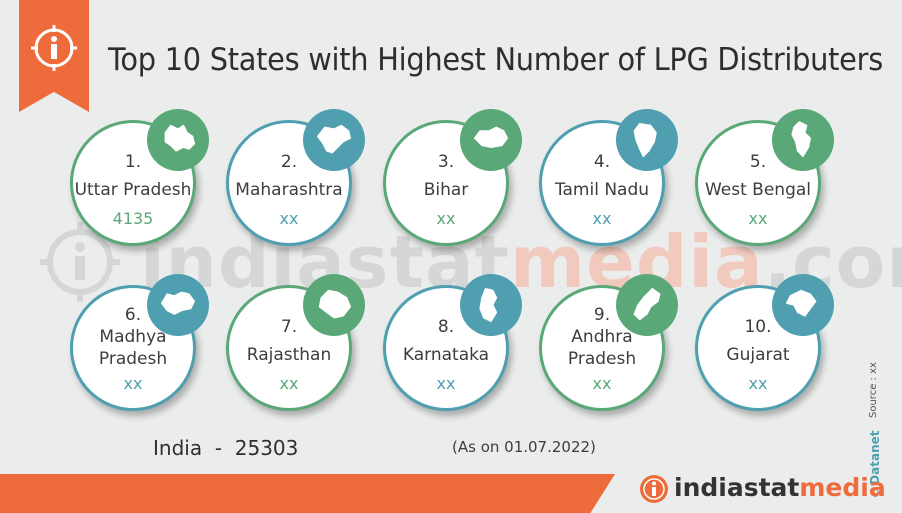 Image resolution: width=902 pixels, height=513 pixels. Describe the element at coordinates (654, 489) in the screenshot. I see `footer-logo-icon` at that location.